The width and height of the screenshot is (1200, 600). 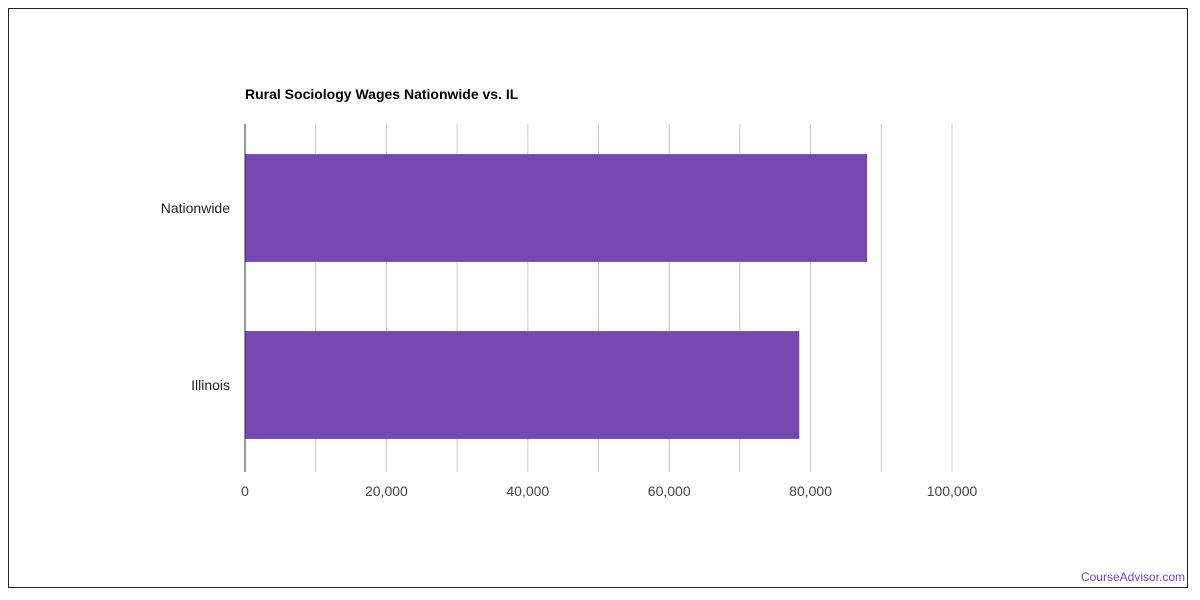 I want to click on bar-illinois, so click(x=522, y=385).